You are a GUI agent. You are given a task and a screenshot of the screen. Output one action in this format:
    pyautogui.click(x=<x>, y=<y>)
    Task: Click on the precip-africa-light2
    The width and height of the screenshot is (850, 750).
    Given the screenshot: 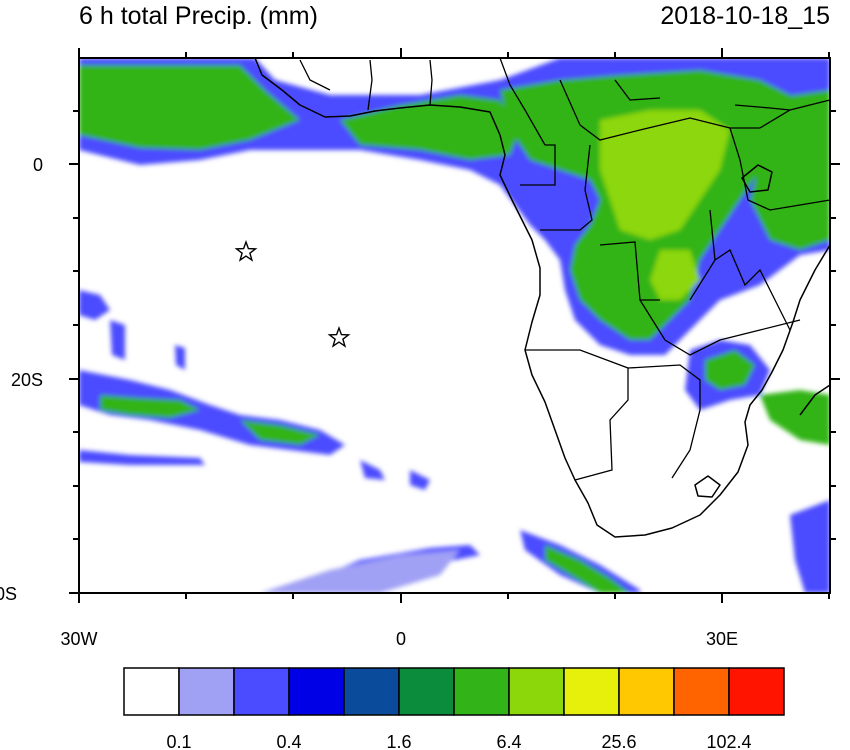 What is the action you would take?
    pyautogui.click(x=675, y=275)
    